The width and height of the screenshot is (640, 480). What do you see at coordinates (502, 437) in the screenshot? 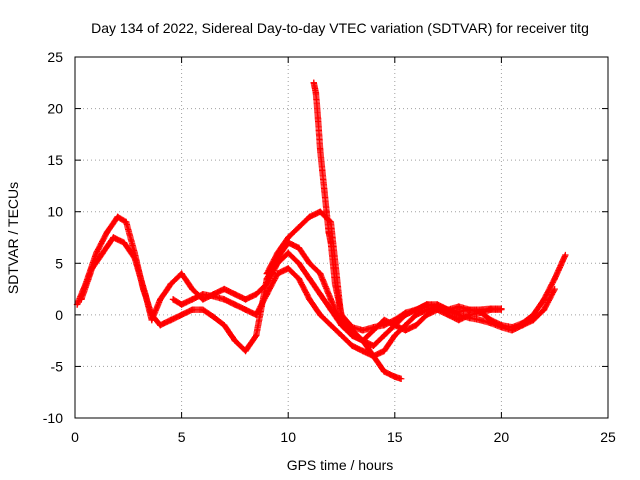
I see `x-tick-label: 20` at bounding box center [502, 437].